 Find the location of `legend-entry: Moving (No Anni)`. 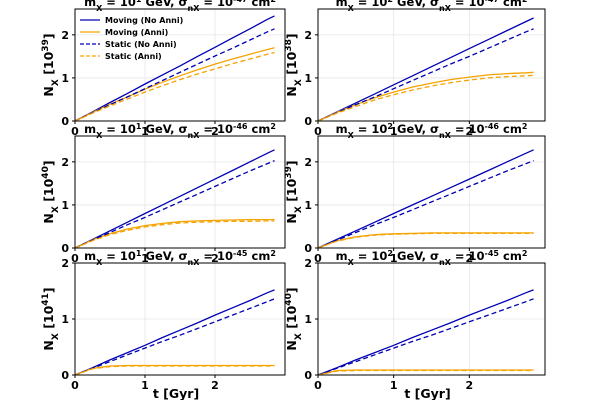

legend-entry: Moving (No Anni) is located at coordinates (144, 20).